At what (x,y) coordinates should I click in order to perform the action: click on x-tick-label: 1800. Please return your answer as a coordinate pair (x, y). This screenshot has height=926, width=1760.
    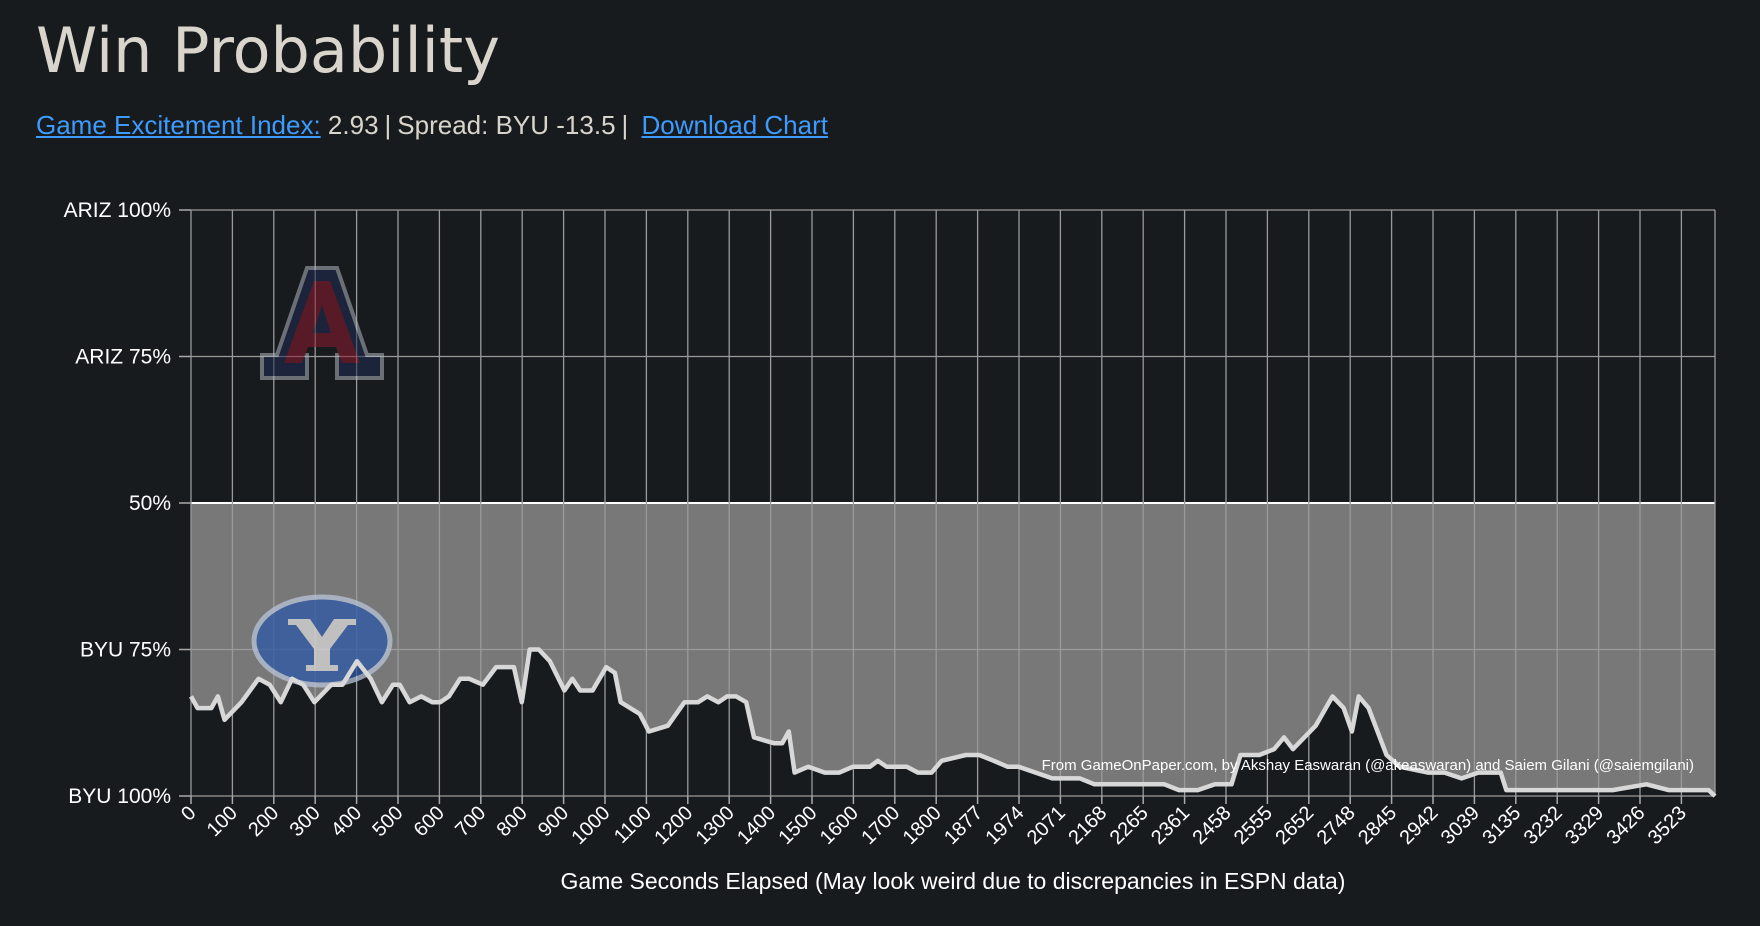
    Looking at the image, I should click on (922, 825).